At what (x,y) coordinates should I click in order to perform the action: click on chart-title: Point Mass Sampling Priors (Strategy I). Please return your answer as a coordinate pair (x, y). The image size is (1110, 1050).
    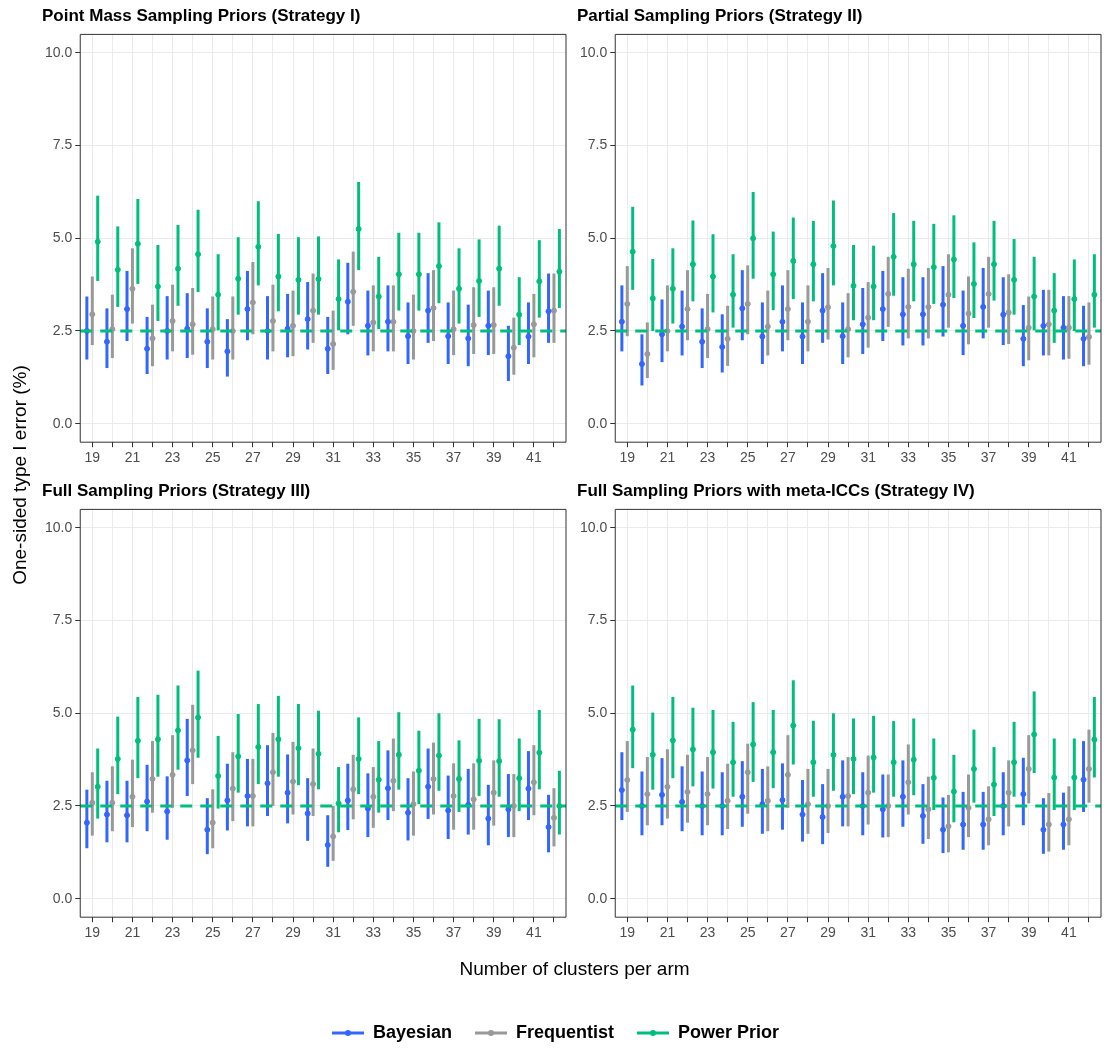
    Looking at the image, I should click on (201, 15).